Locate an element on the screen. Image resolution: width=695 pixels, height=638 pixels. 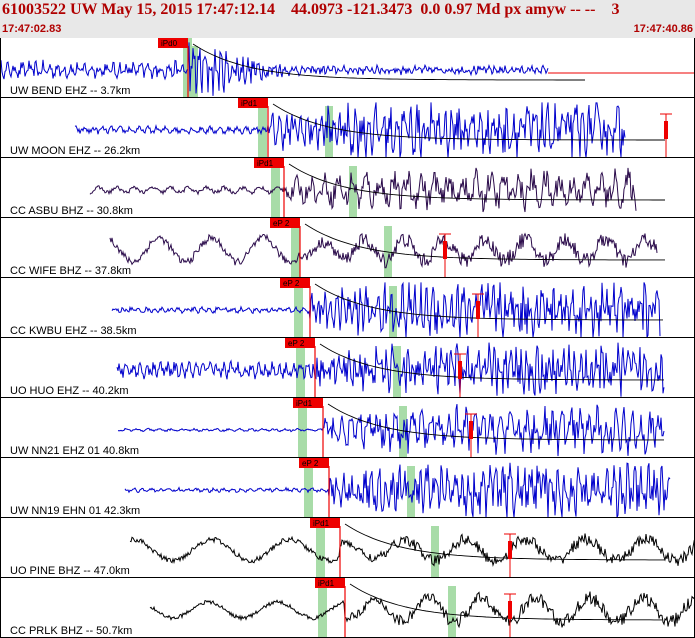
station-label-2: CC ASBU BHZ -- 30.8km is located at coordinates (71, 211).